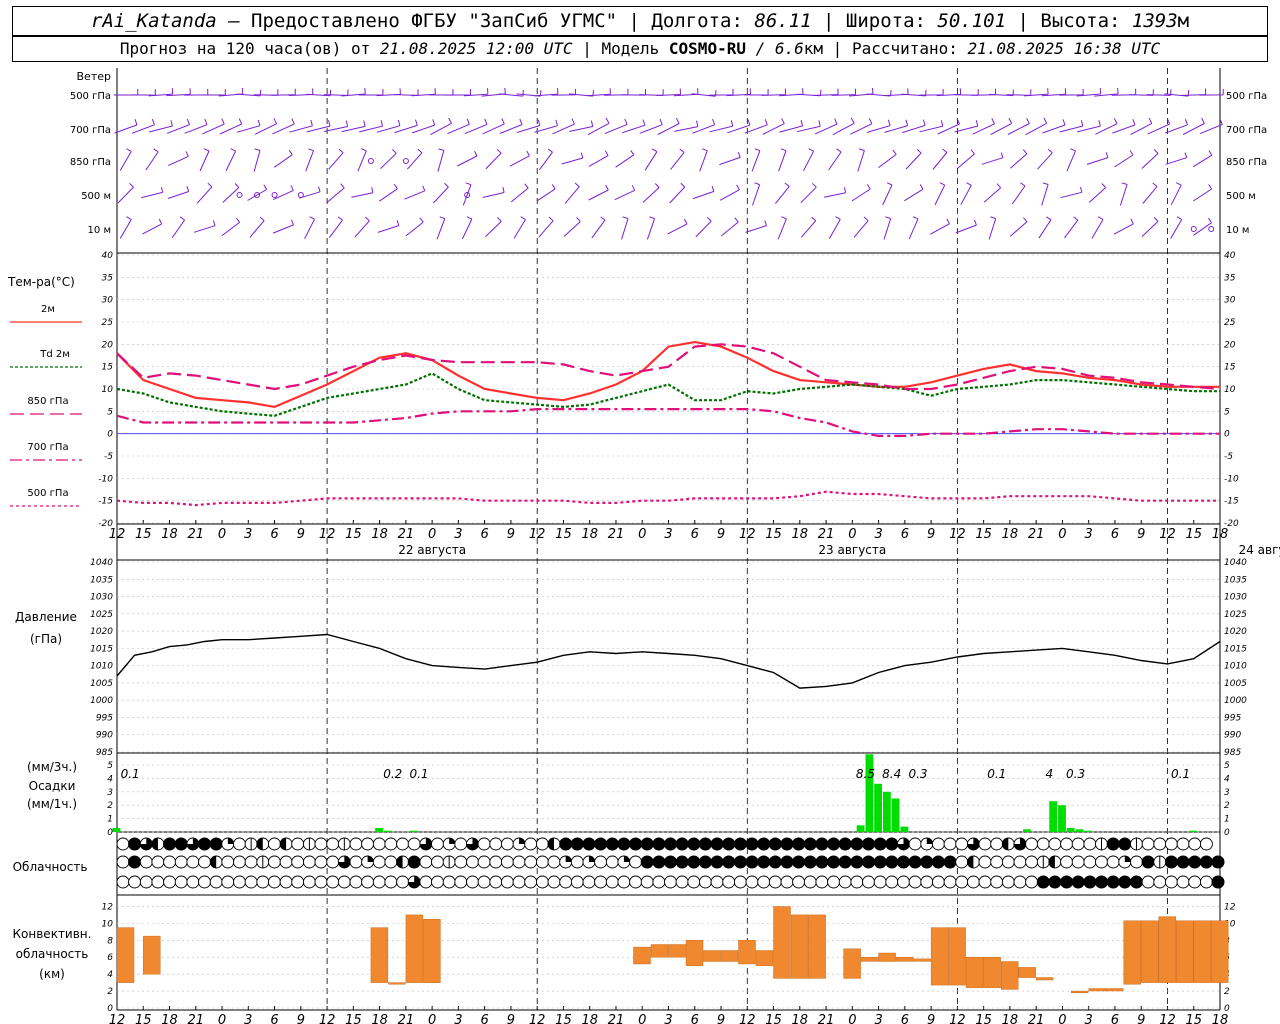  Describe the element at coordinates (1246, 162) in the screenshot. I see `wind-level-label-right: 850 гПа` at that location.